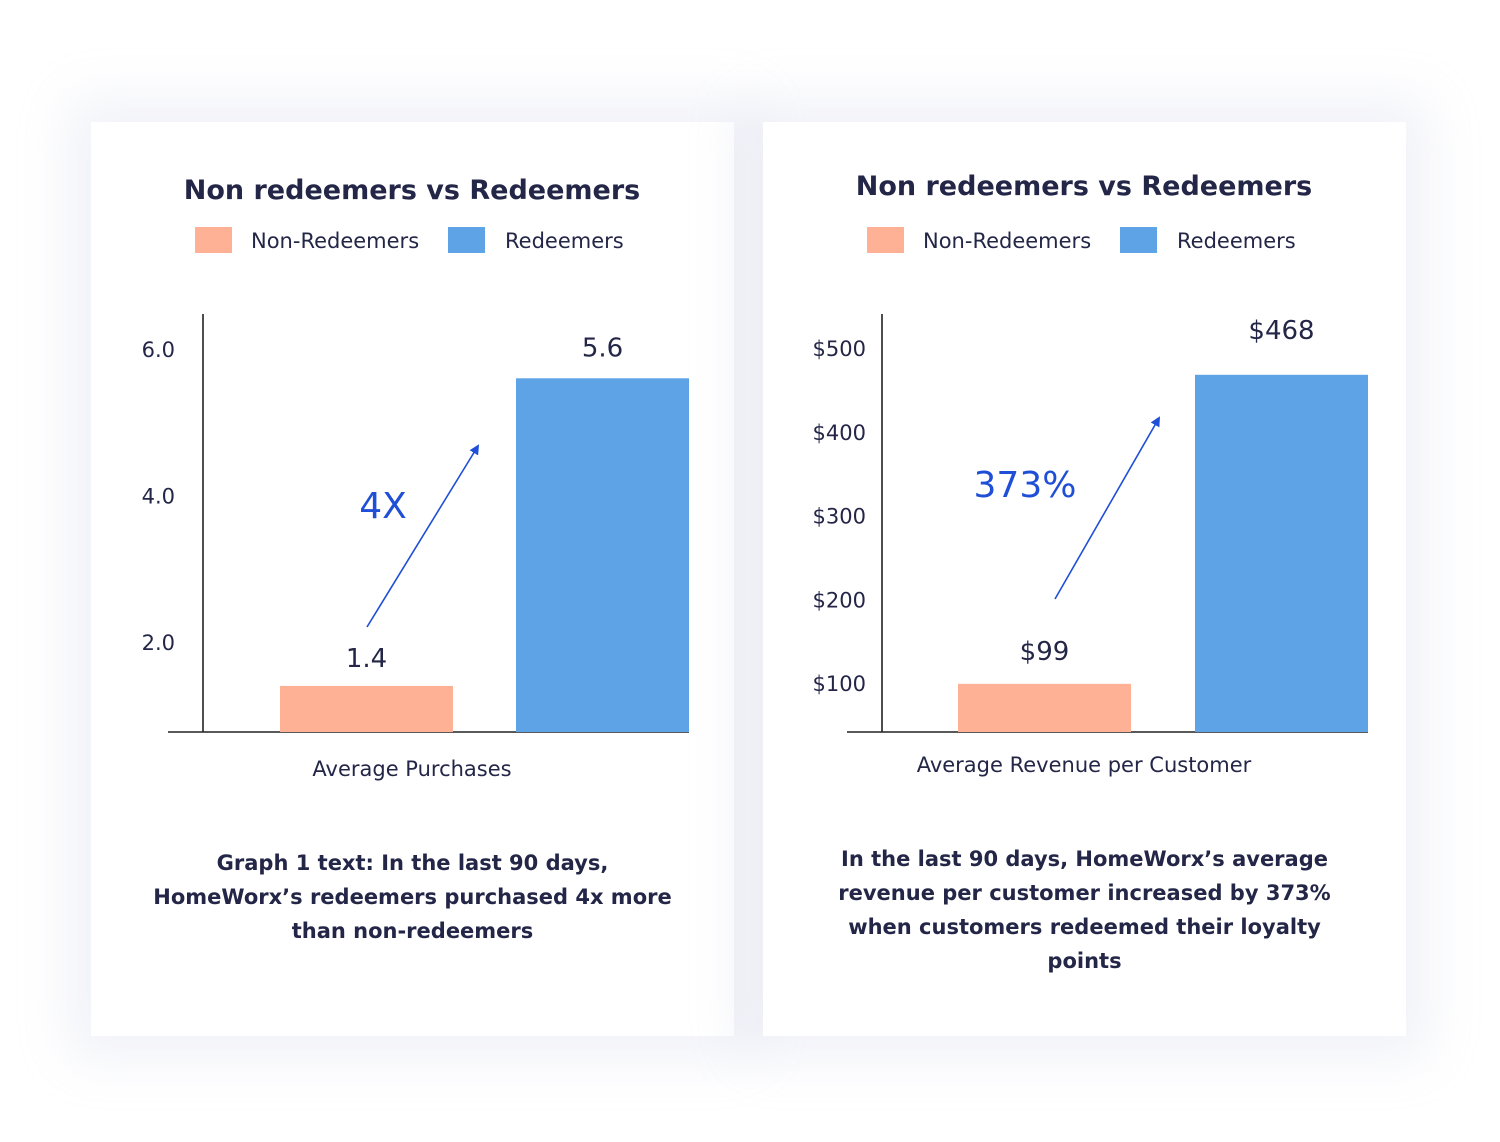 The width and height of the screenshot is (1500, 1142). Describe the element at coordinates (411, 769) in the screenshot. I see `x-axis-label: Average Purchases` at that location.